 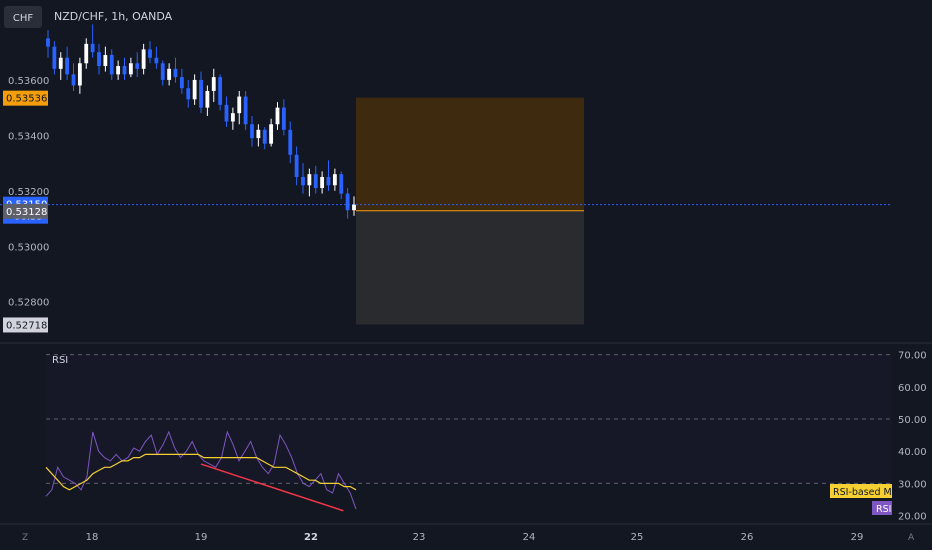 I want to click on rsi-tick-label: 70.00, so click(x=912, y=356).